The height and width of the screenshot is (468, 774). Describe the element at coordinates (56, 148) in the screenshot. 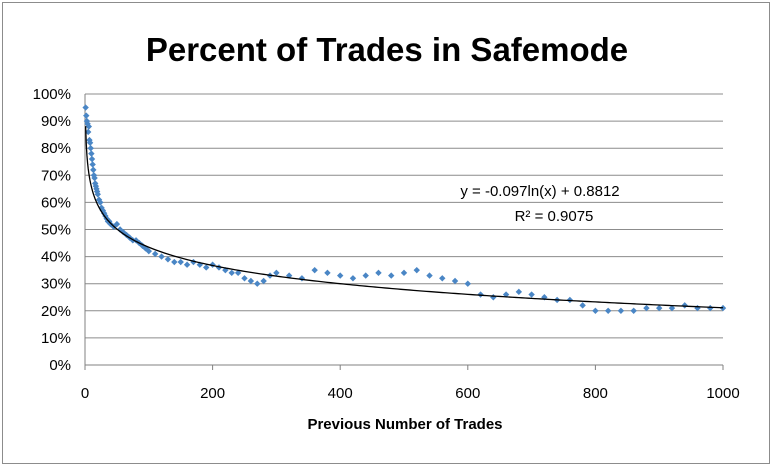

I see `y-tick-label: 80%` at that location.